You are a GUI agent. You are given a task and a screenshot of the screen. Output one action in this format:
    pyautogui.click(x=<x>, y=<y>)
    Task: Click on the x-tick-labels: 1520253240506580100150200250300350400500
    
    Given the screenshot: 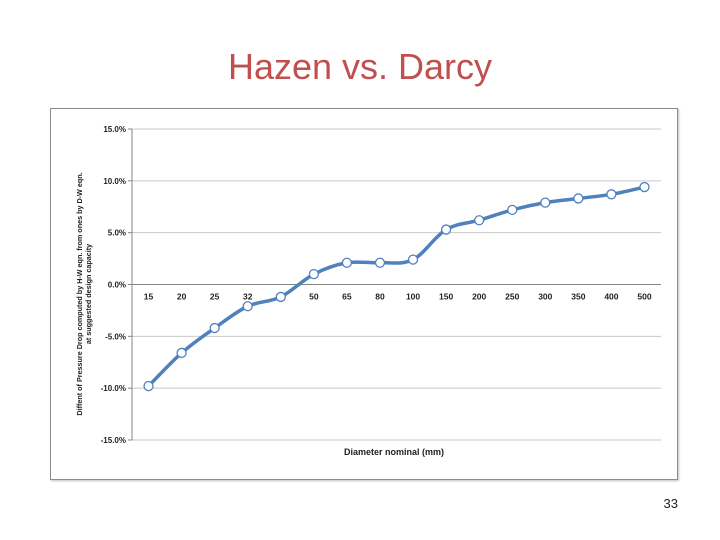 What is the action you would take?
    pyautogui.click(x=398, y=297)
    